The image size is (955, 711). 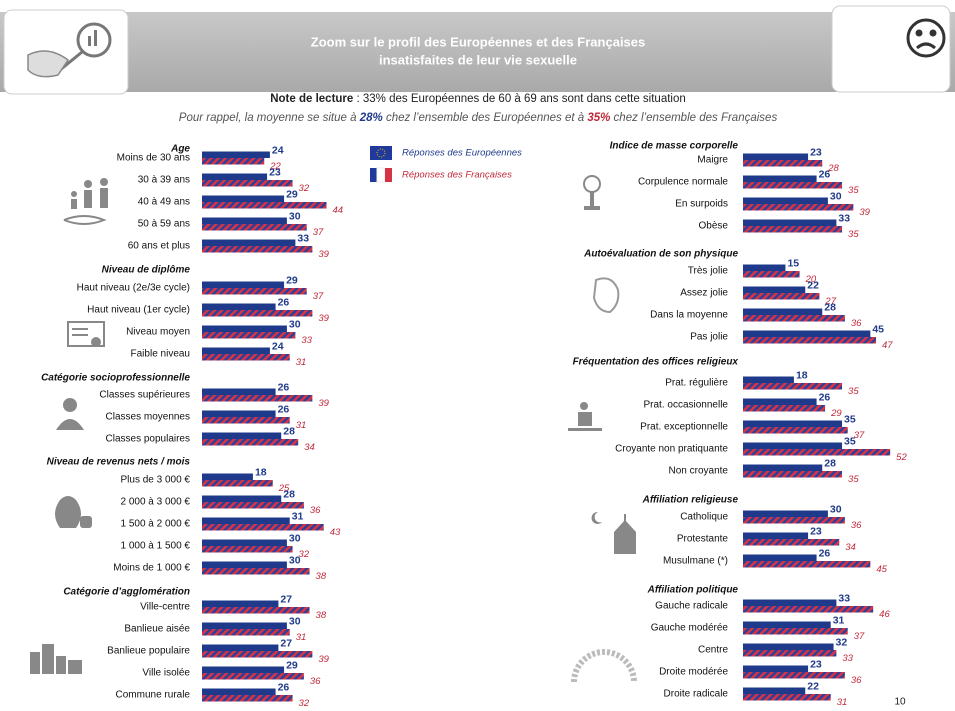 What do you see at coordinates (712, 160) in the screenshot?
I see `category-label: Maigre` at bounding box center [712, 160].